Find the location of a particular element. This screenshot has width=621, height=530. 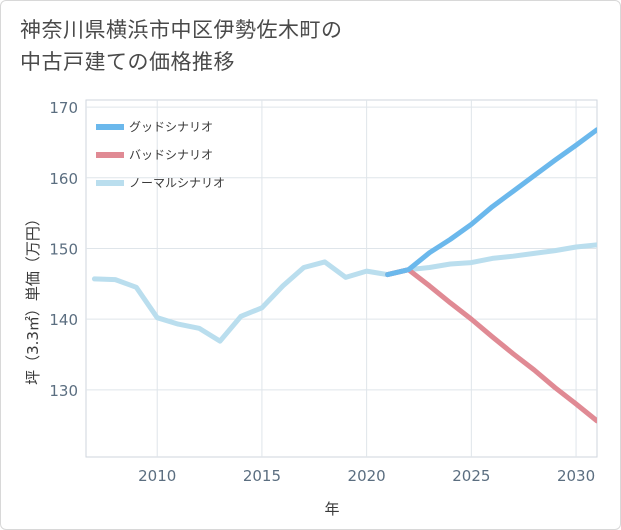

y-tick-label: 170 is located at coordinates (63, 108).